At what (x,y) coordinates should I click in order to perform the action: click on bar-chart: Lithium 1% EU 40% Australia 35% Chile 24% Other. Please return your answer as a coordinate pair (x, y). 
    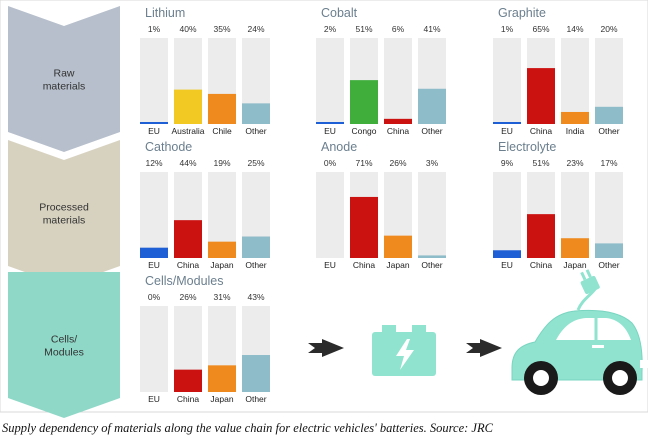
    Looking at the image, I should click on (205, 71).